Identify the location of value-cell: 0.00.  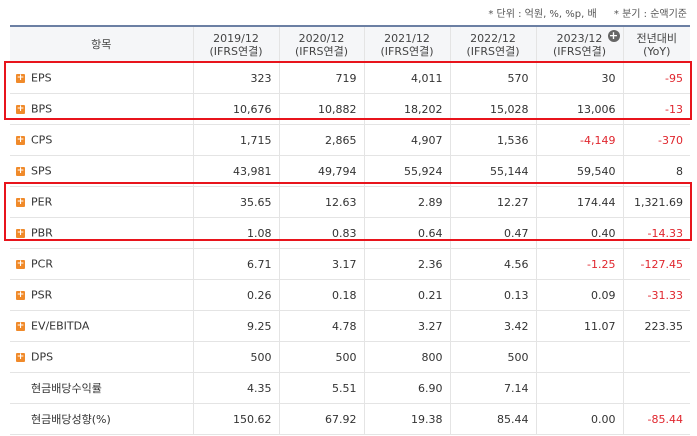
(579, 419).